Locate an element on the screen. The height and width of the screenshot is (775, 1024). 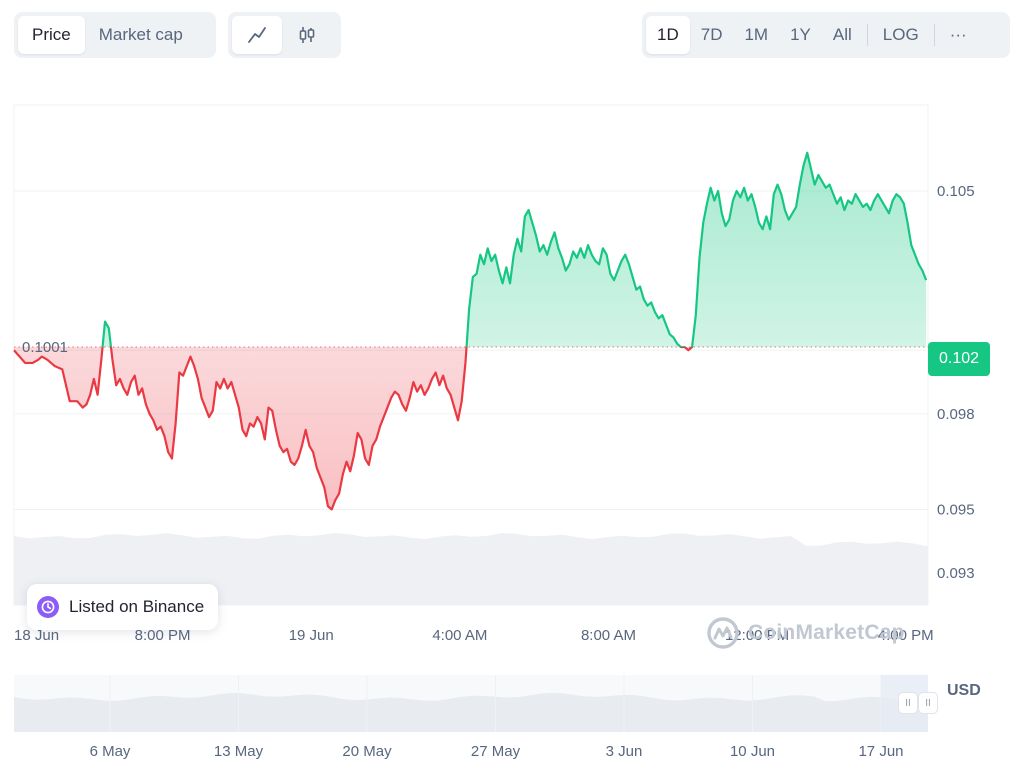
navigator-handle-left: II is located at coordinates (908, 703).